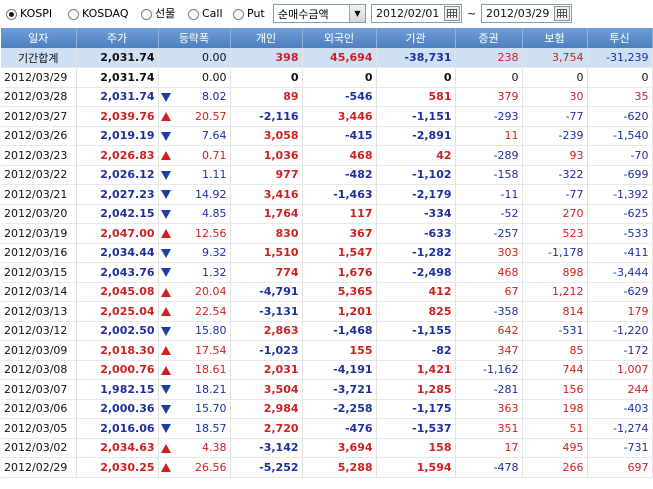  What do you see at coordinates (339, 409) in the screenshot?
I see `foreign-cell: -2,258` at bounding box center [339, 409].